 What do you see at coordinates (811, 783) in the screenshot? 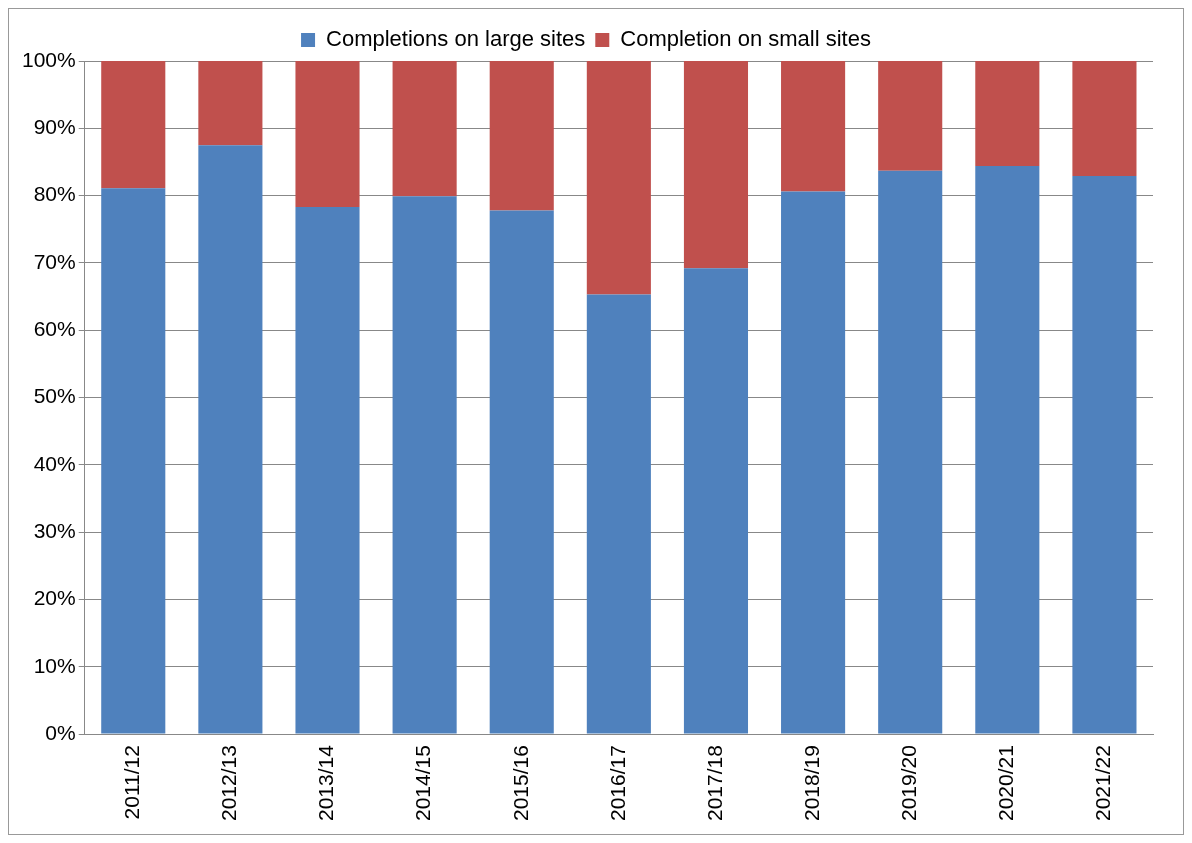
I see `x-tick-label: 2018/19` at bounding box center [811, 783].